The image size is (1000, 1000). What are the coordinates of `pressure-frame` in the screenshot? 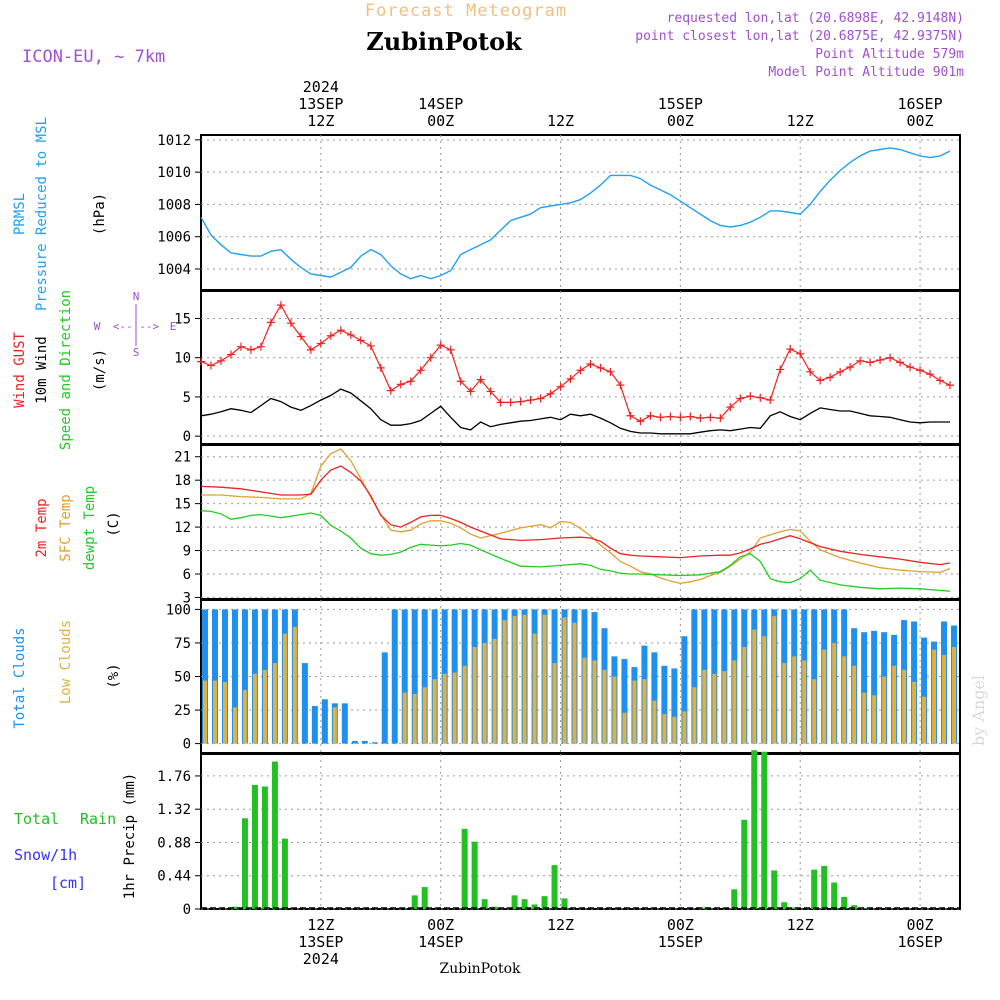 It's located at (580, 212).